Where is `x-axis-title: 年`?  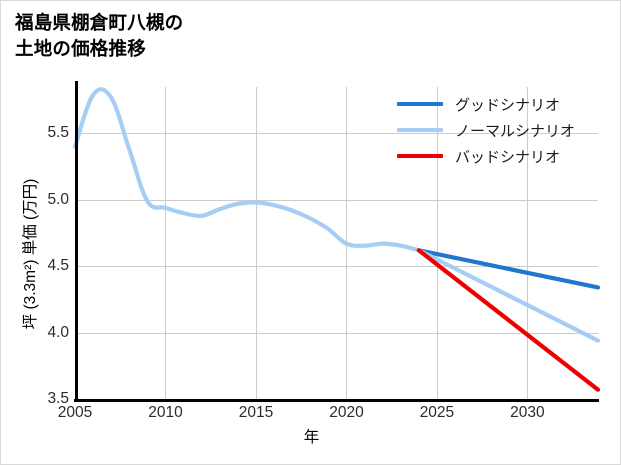 x-axis-title: 年 is located at coordinates (311, 437).